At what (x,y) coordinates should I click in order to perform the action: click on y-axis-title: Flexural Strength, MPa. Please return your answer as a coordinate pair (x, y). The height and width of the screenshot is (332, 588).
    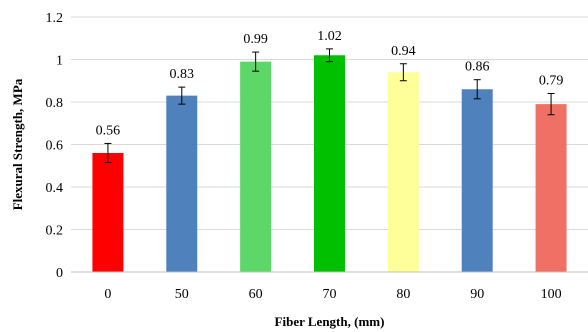
    Looking at the image, I should click on (17, 144).